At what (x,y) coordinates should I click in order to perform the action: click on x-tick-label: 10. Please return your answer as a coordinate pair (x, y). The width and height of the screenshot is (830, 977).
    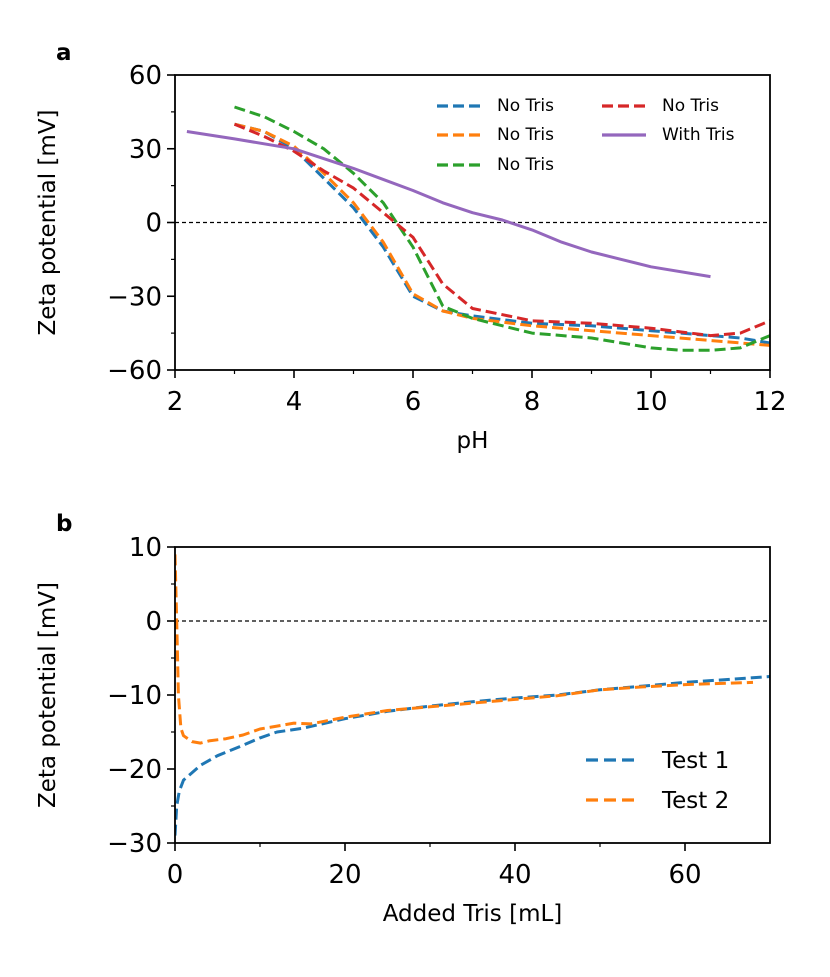
    Looking at the image, I should click on (650, 402).